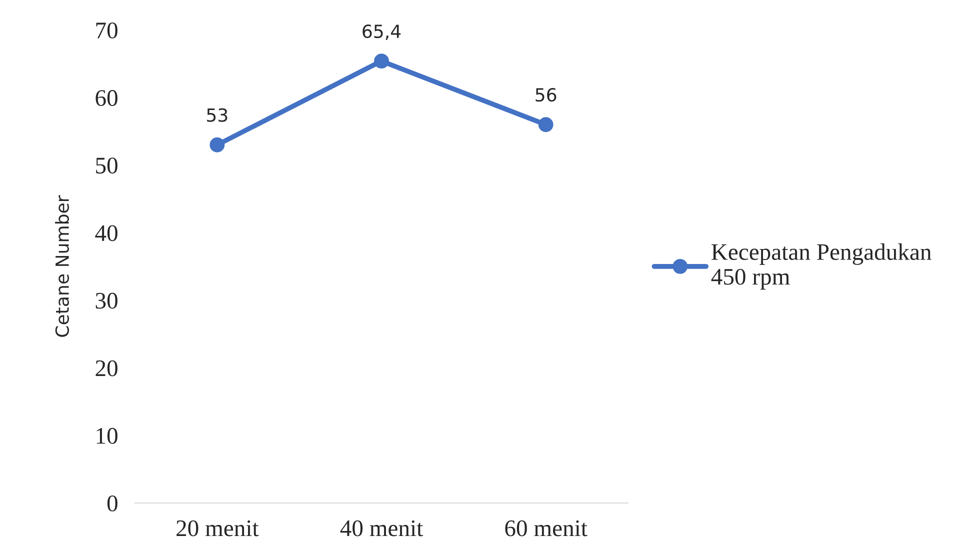  Describe the element at coordinates (107, 166) in the screenshot. I see `y-tick-label: 50` at that location.